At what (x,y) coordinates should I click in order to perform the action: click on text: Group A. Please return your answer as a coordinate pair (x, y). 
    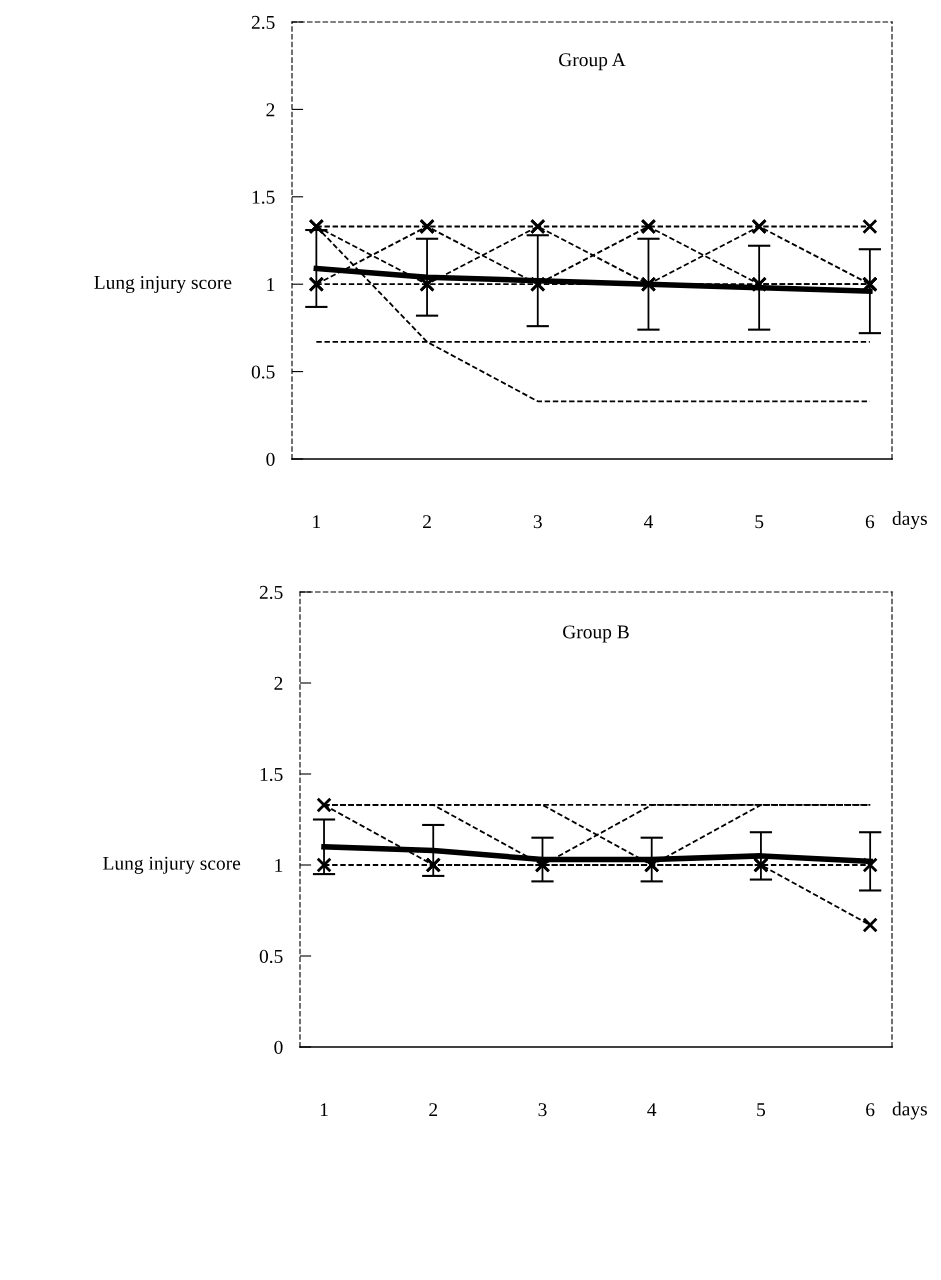
    Looking at the image, I should click on (592, 62).